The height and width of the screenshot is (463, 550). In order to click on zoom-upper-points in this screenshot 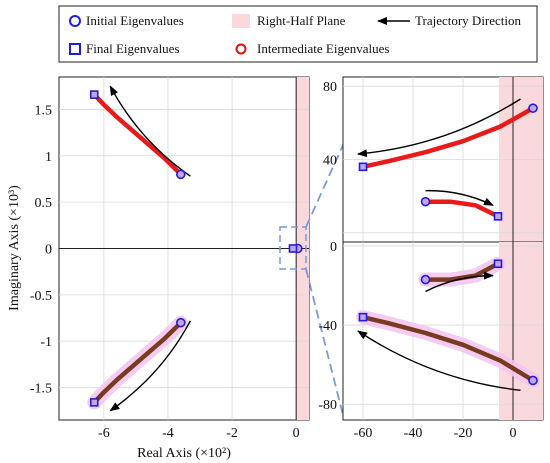, I will do `click(448, 162)`.